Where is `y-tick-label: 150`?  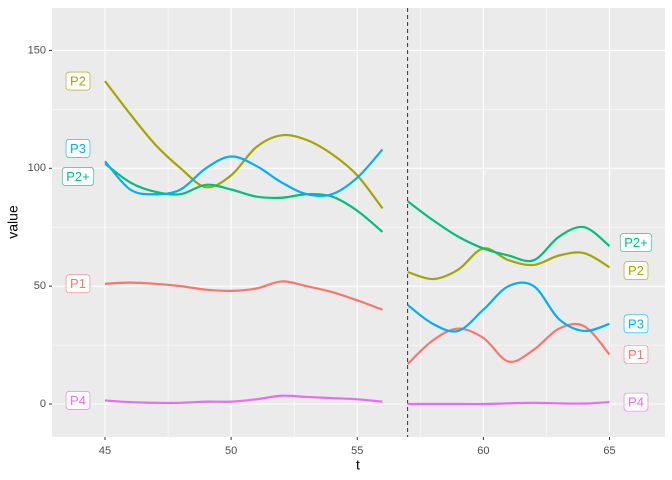 y-tick-label: 150 is located at coordinates (37, 50).